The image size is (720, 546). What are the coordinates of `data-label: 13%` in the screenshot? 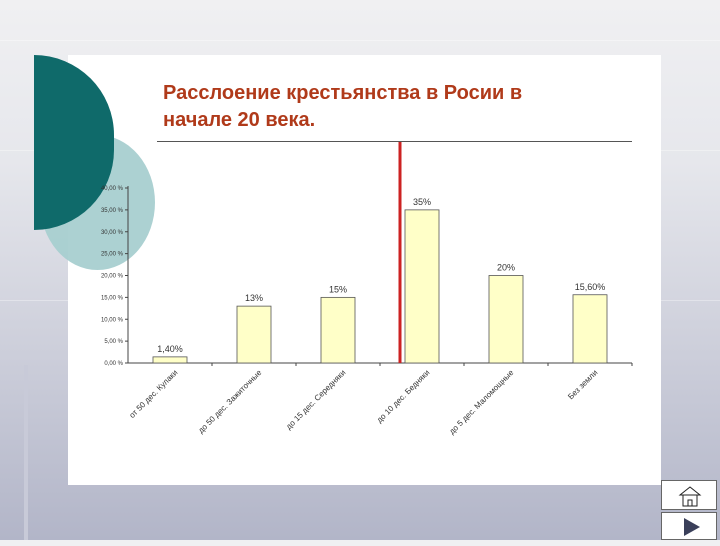 It's located at (254, 298).